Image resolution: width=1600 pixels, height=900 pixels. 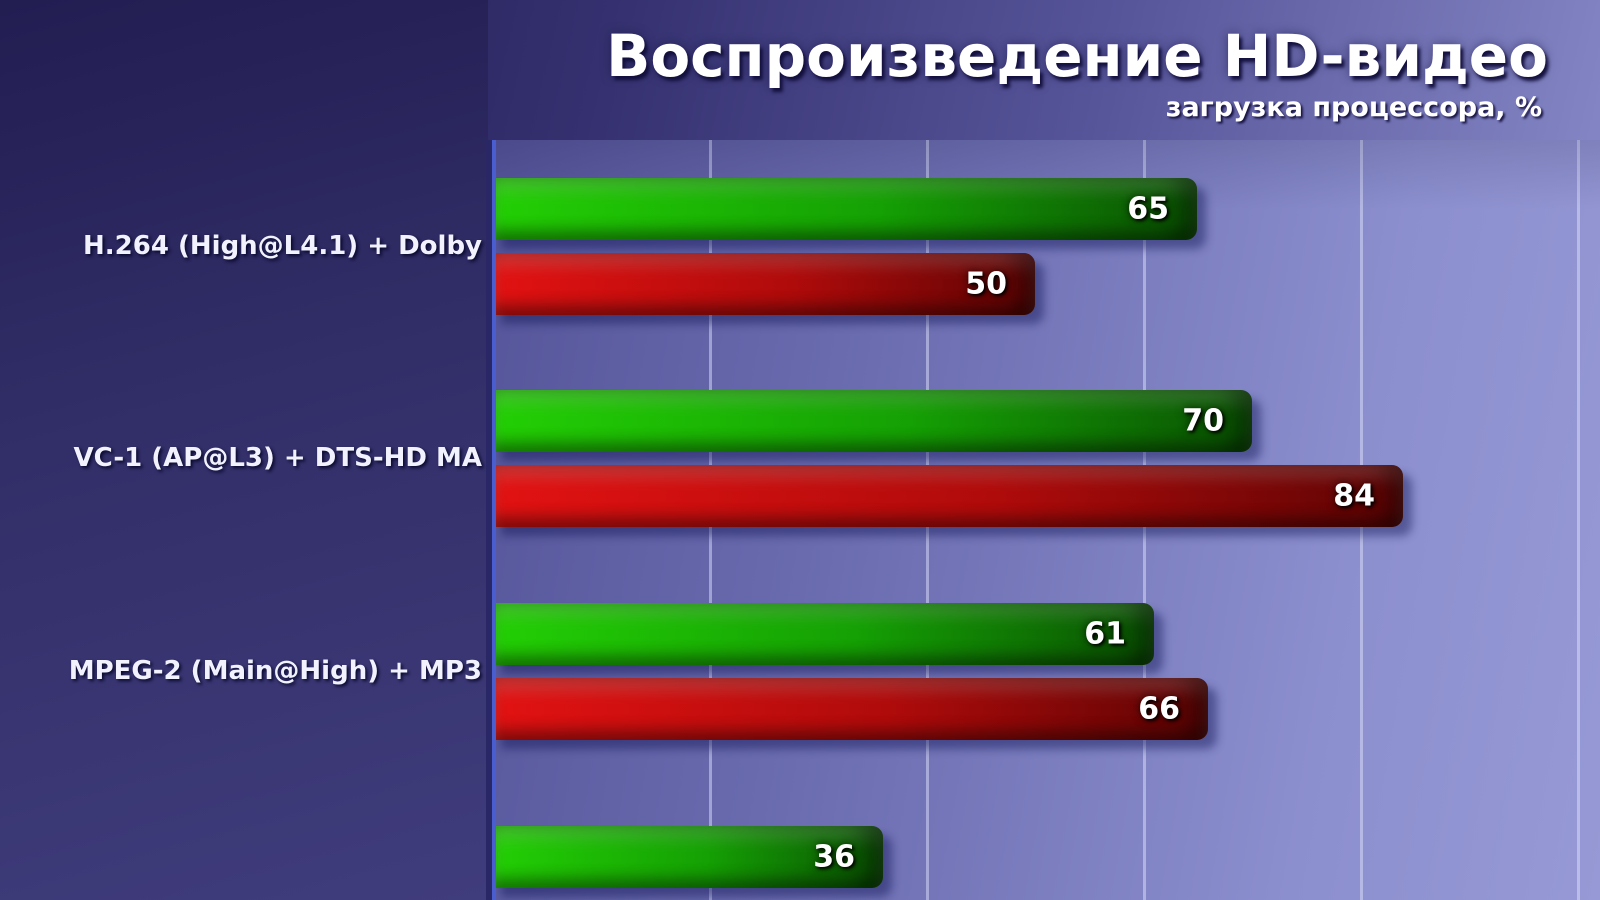 What do you see at coordinates (986, 284) in the screenshot?
I see `bar-value-label: 50` at bounding box center [986, 284].